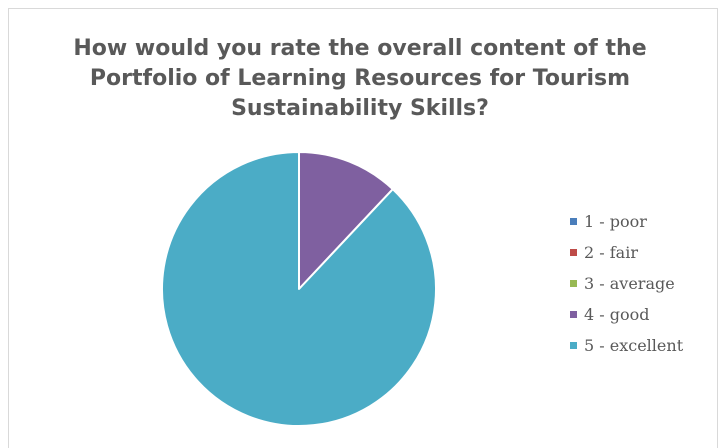  I want to click on legend-swatch-good, so click(573, 314).